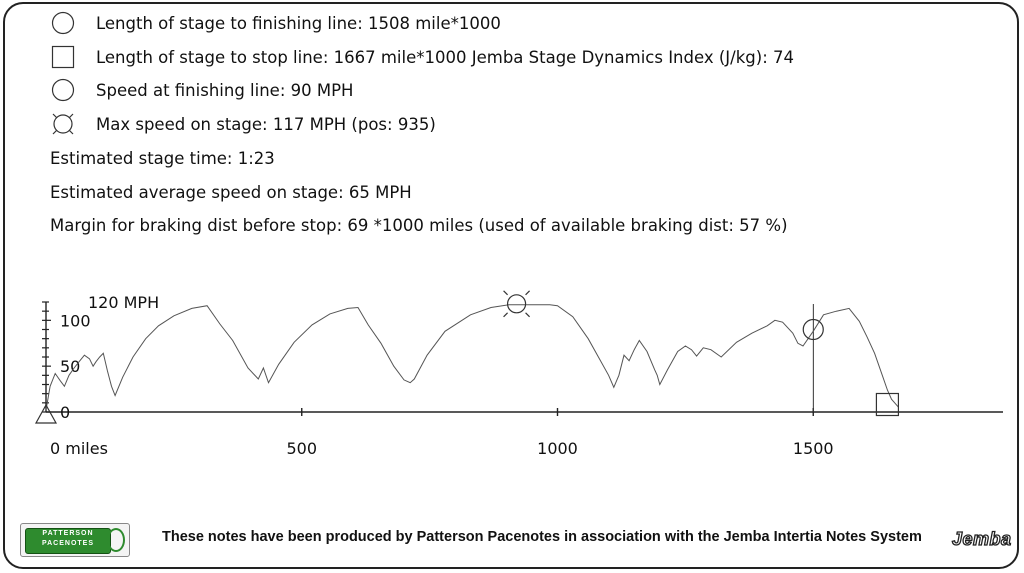 The width and height of the screenshot is (1024, 573). Describe the element at coordinates (301, 448) in the screenshot. I see `x-tick-label: 500` at that location.